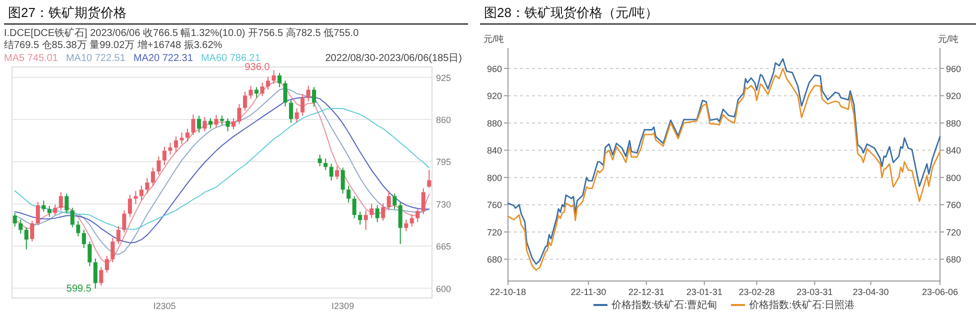 The image size is (978, 320). Describe the element at coordinates (954, 232) in the screenshot. I see `y2-tick-label: 720` at that location.